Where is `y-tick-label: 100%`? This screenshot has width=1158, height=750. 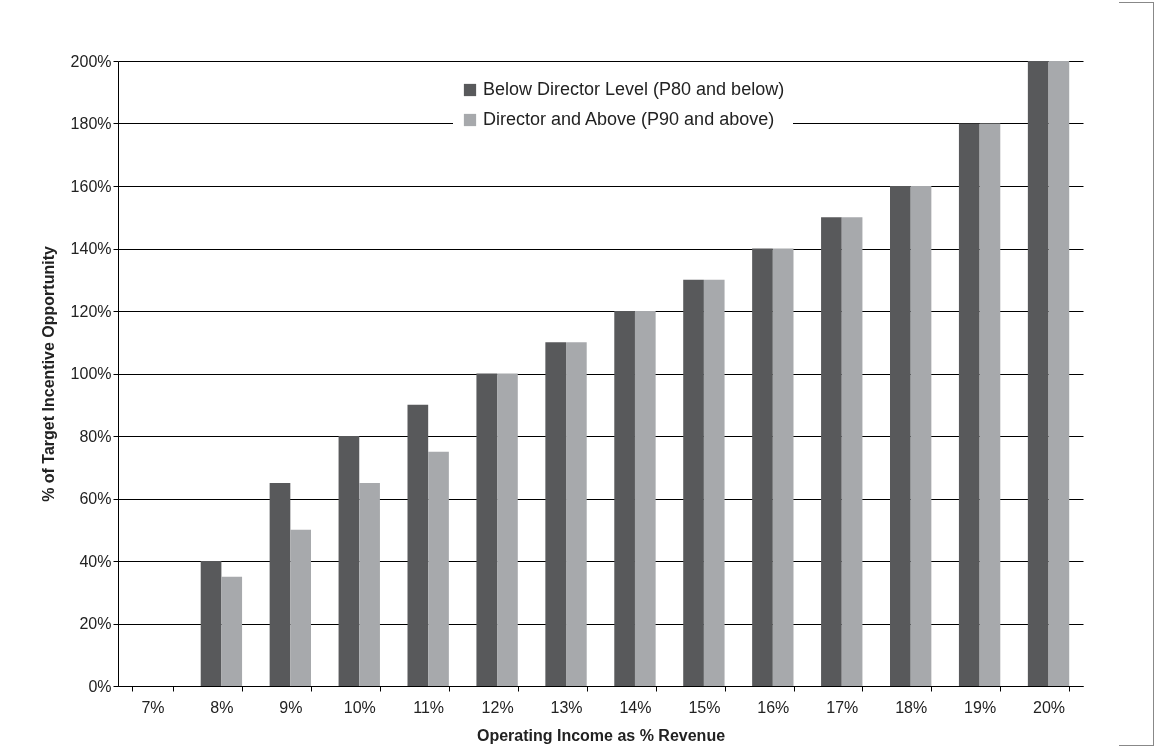
y-tick-label: 100% is located at coordinates (91, 373).